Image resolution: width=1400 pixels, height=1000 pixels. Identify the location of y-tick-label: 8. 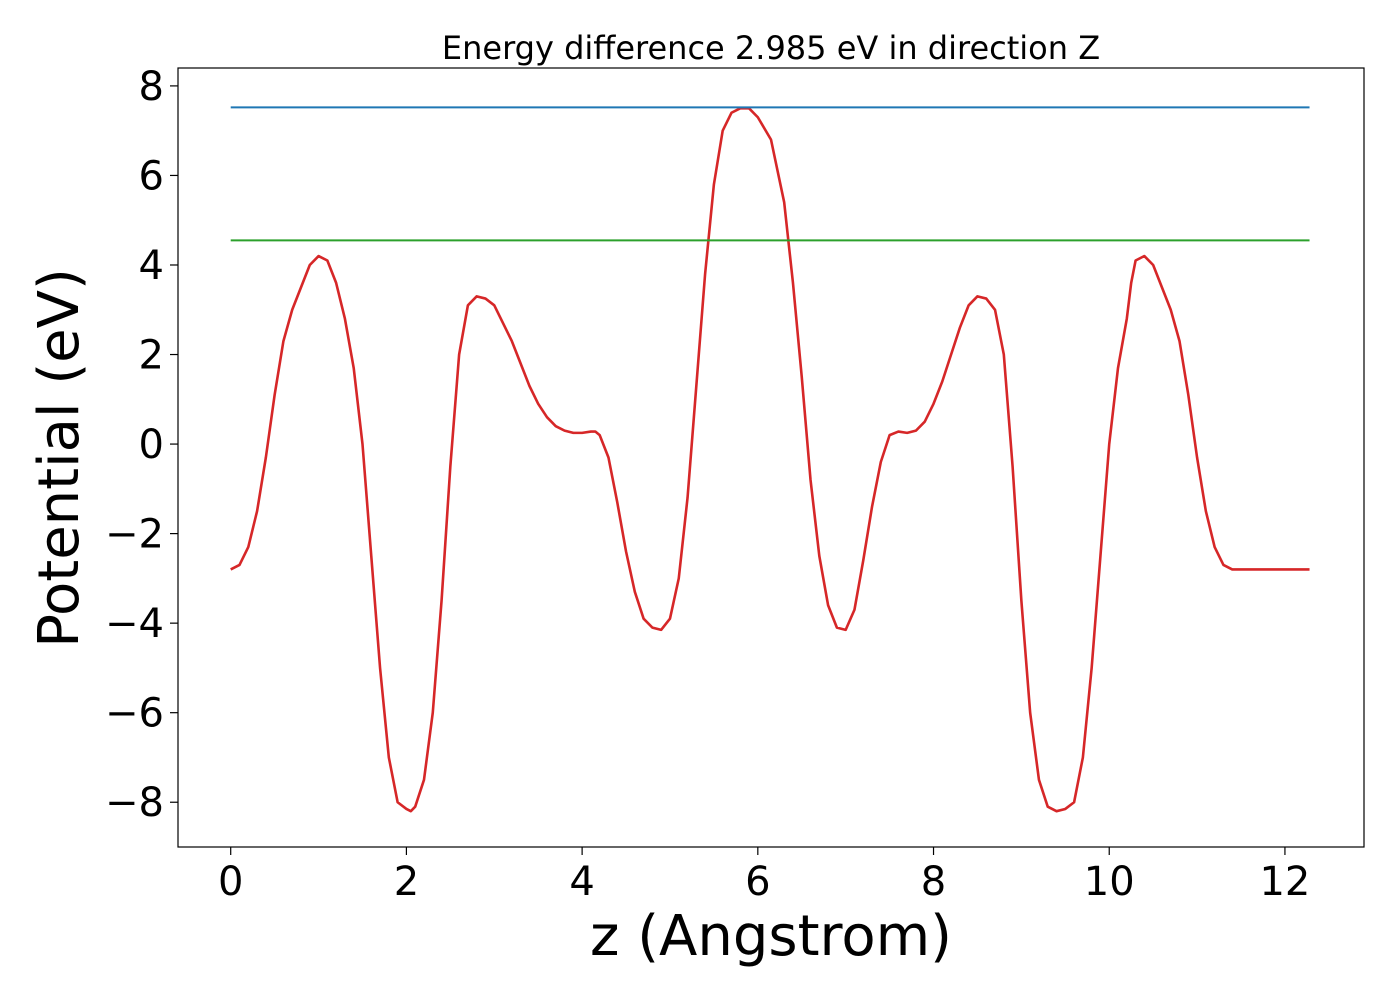
(151, 87).